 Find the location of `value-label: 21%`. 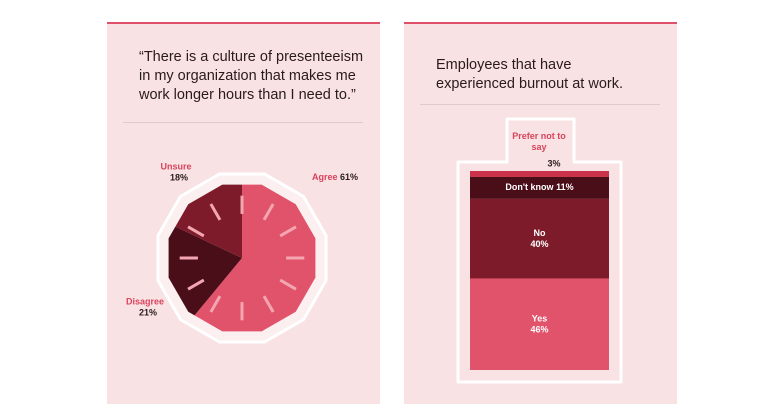

value-label: 21% is located at coordinates (148, 312).